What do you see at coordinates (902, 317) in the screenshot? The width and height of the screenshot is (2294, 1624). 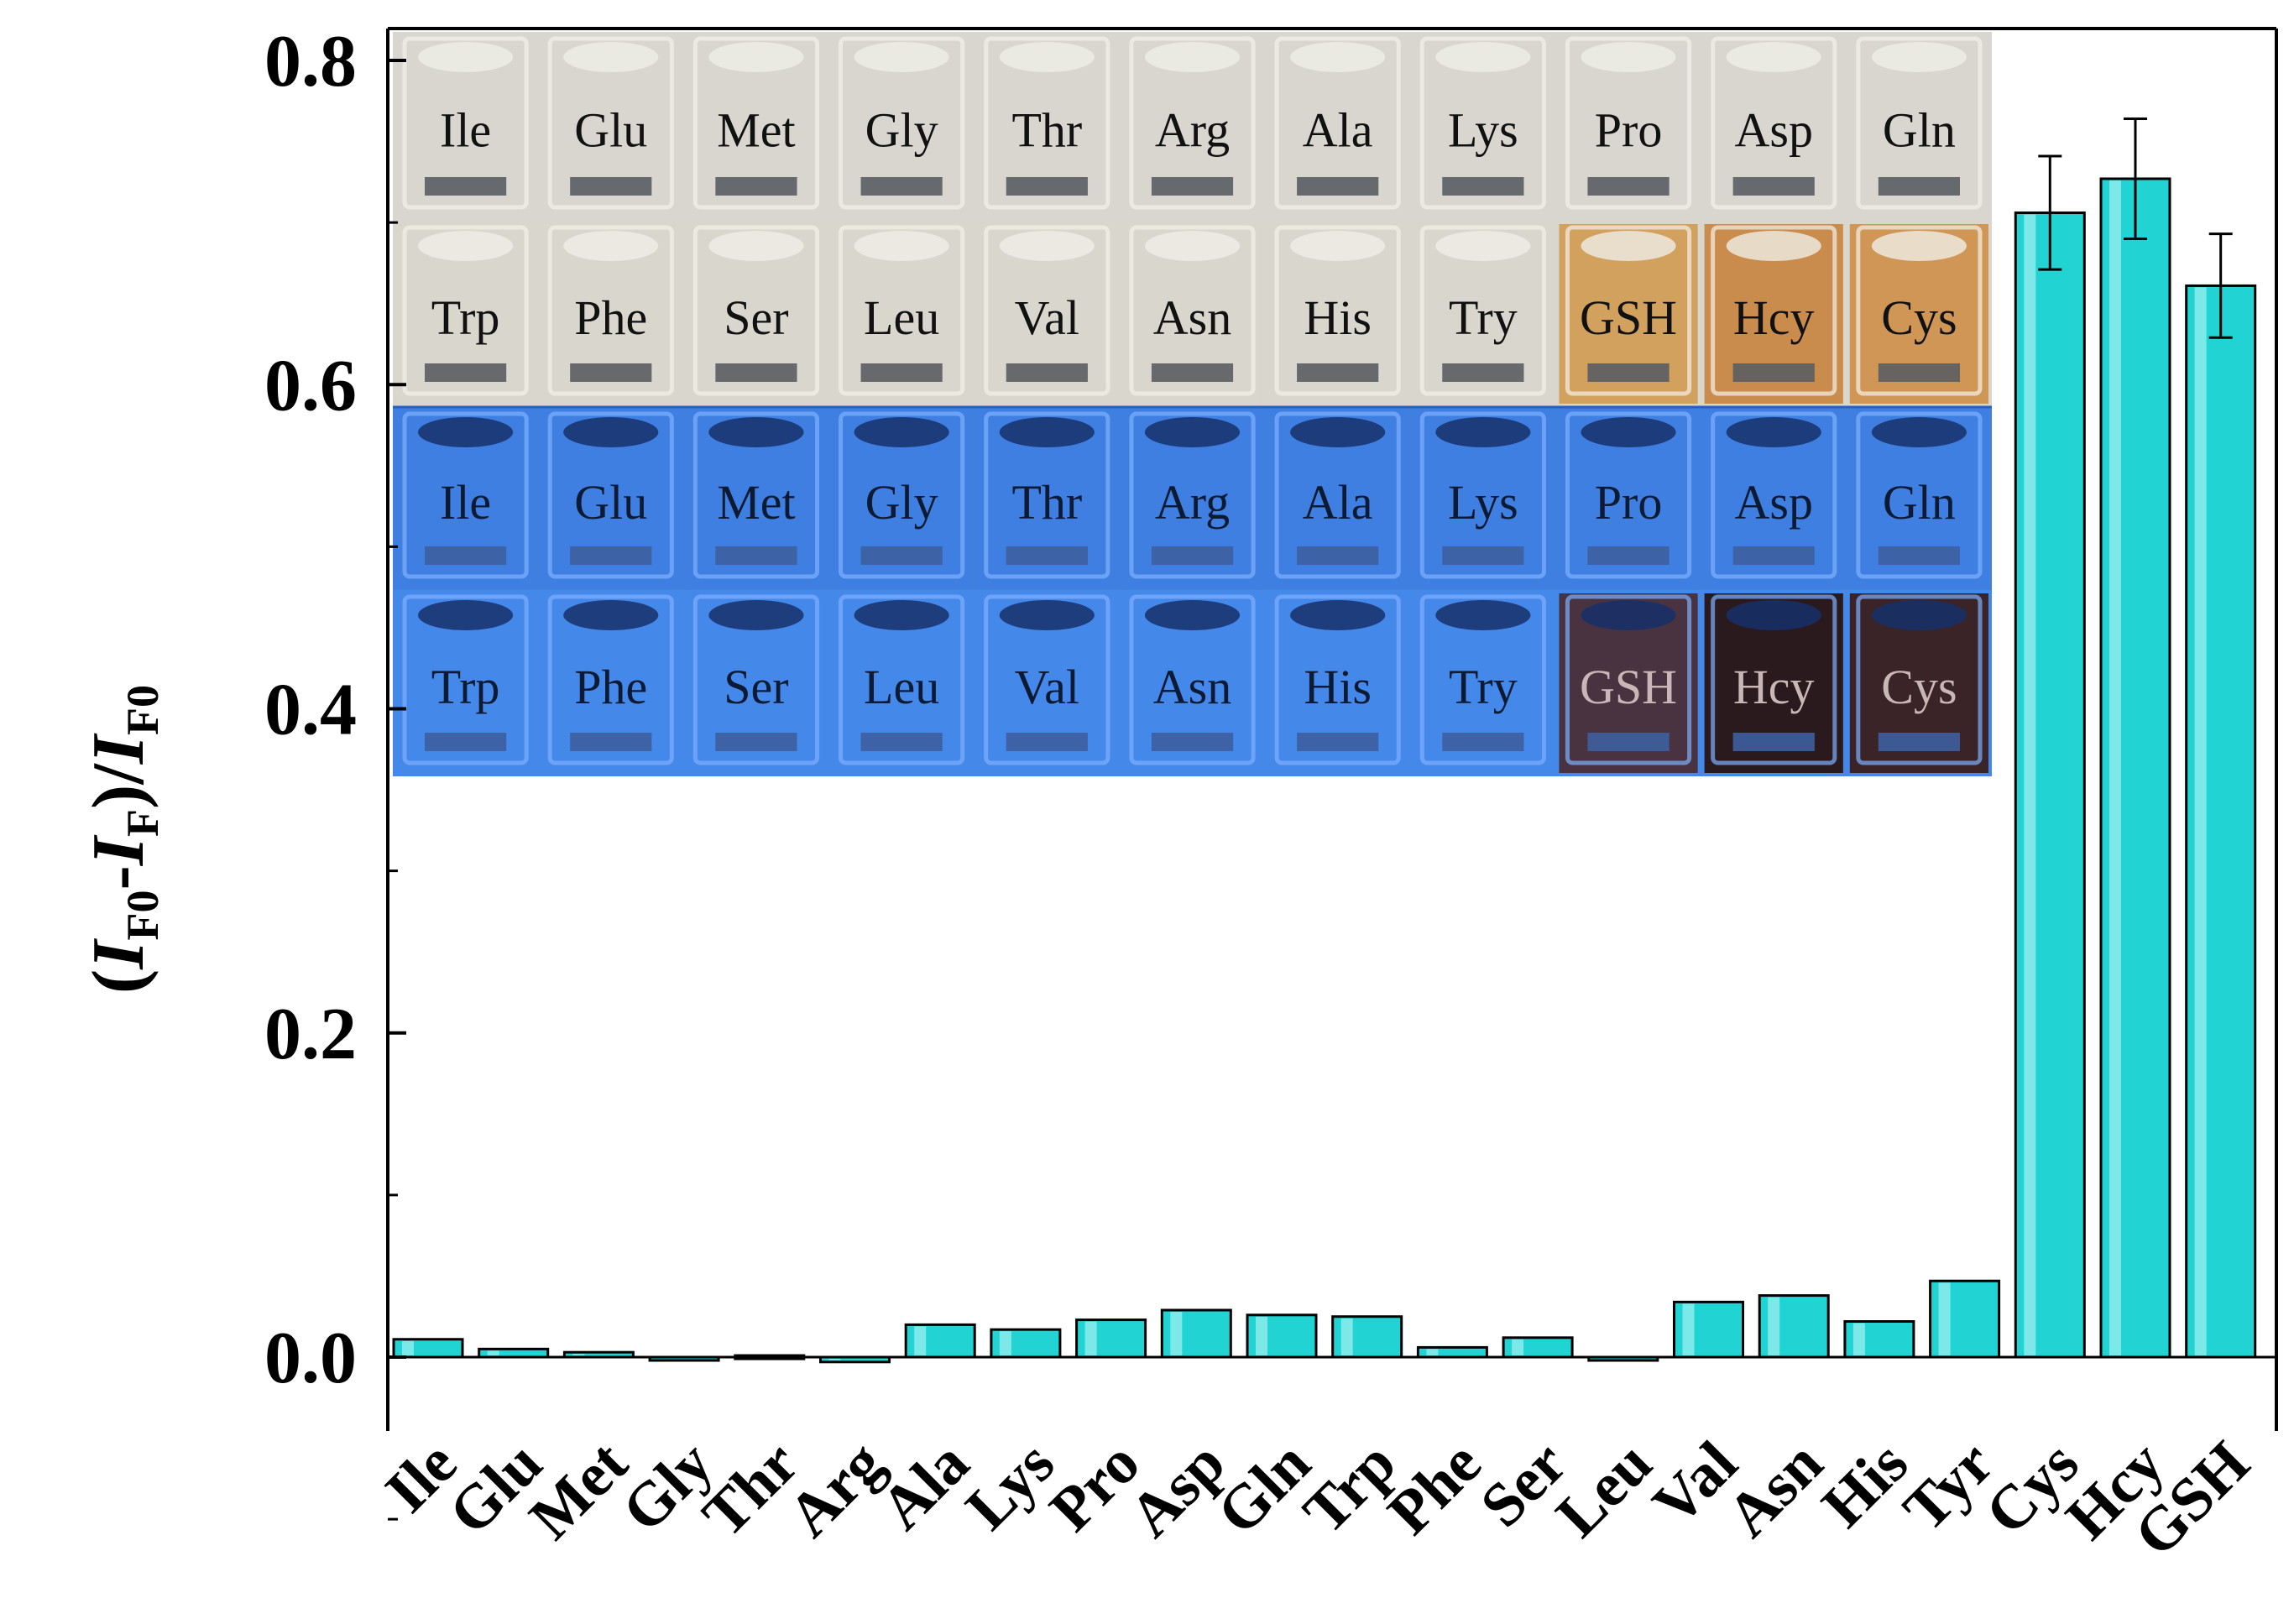 I see `vial-label-leu: Leu` at bounding box center [902, 317].